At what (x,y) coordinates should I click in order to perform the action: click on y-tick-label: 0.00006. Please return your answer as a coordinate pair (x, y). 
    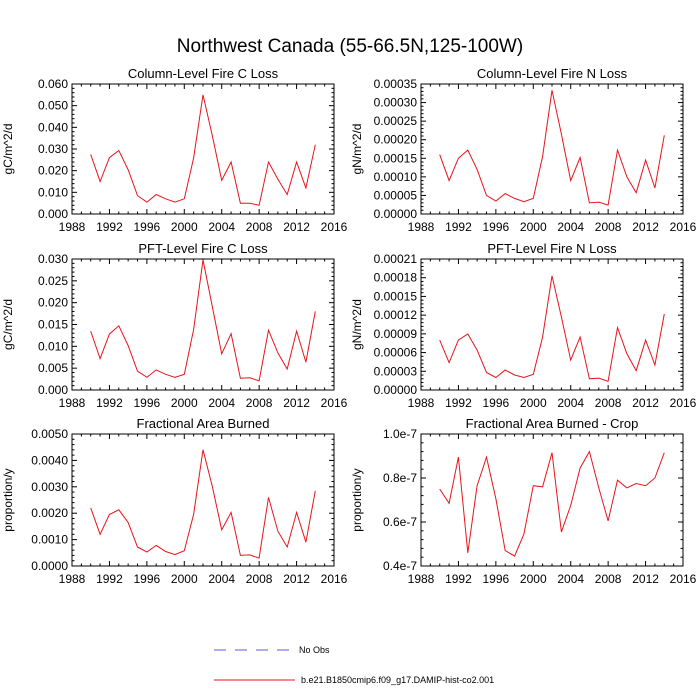
    Looking at the image, I should click on (396, 353).